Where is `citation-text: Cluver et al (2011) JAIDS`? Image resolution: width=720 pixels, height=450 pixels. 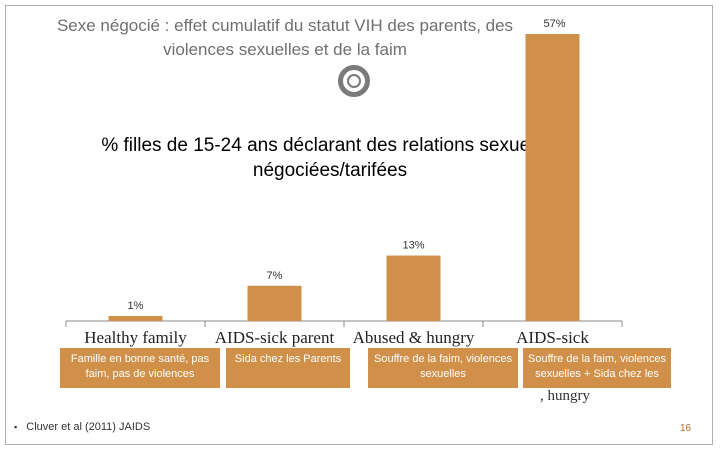 citation-text: Cluver et al (2011) JAIDS is located at coordinates (88, 427).